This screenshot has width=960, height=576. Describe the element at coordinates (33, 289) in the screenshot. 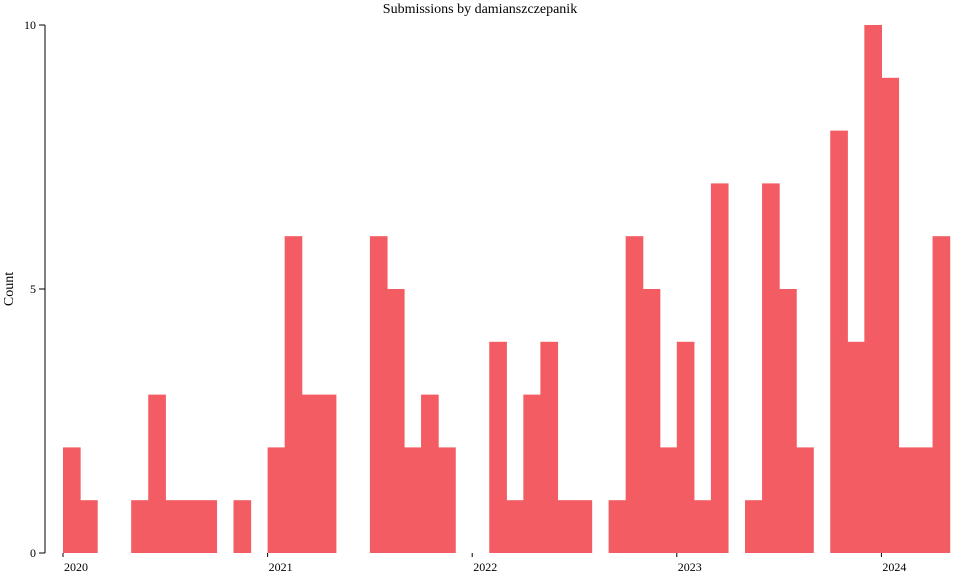

I see `y-tick-label-5: 5` at that location.